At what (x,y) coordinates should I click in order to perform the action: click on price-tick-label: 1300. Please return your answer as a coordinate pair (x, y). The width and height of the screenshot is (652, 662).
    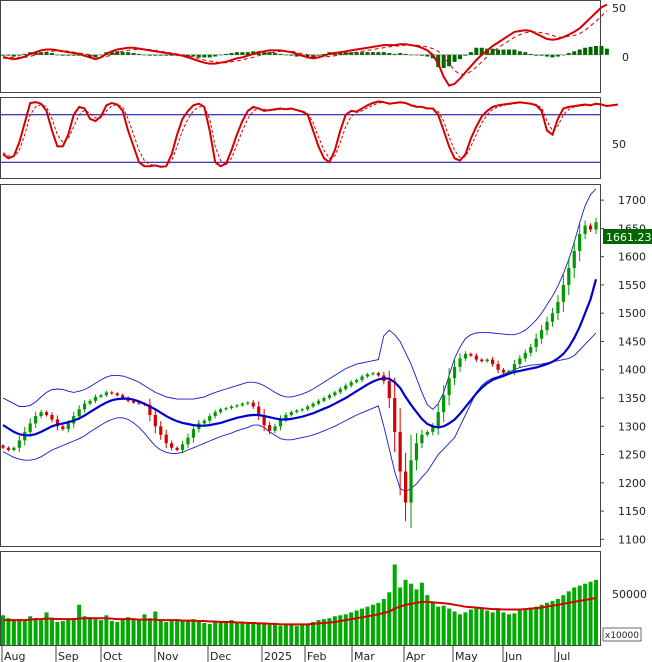
    Looking at the image, I should click on (632, 426).